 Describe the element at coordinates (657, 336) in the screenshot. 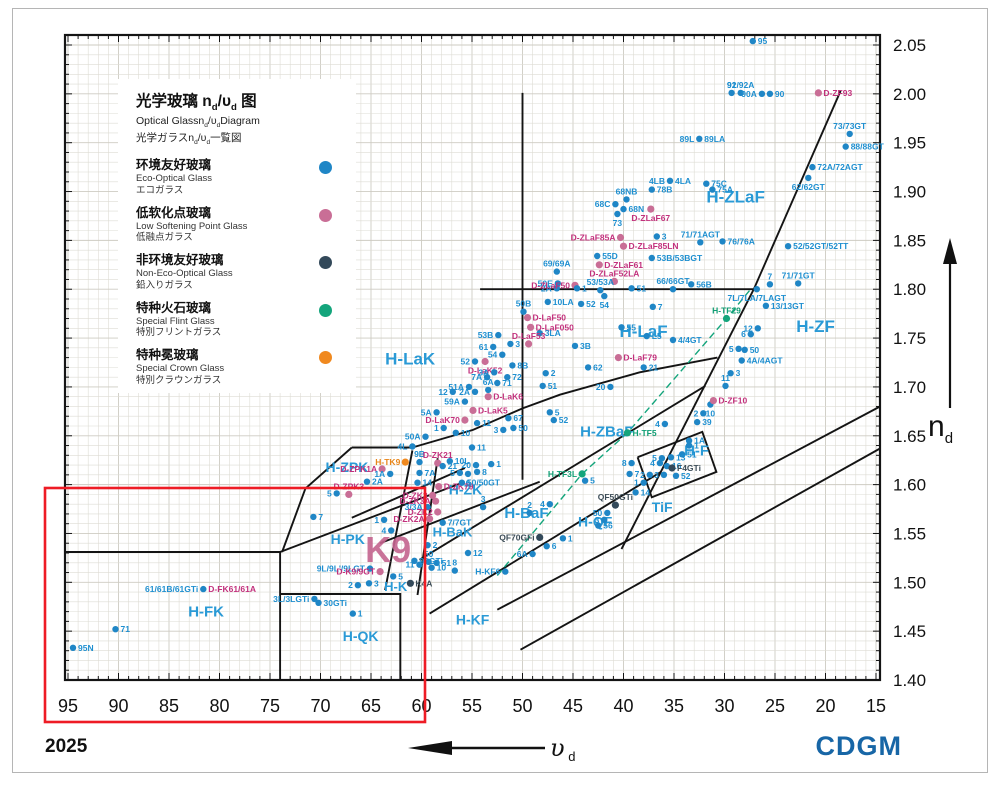

I see `glass-point-label: L5` at that location.